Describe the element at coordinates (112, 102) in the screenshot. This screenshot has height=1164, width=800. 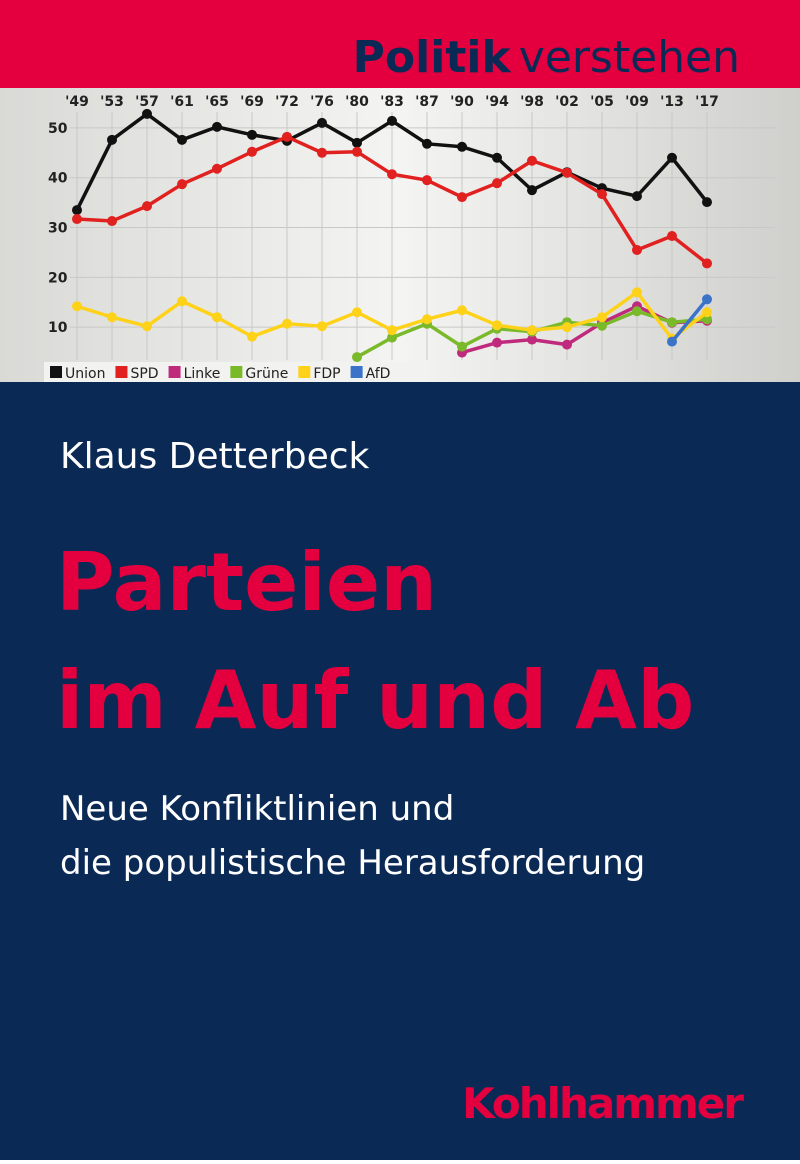
I see `x-tick-label: '53` at that location.